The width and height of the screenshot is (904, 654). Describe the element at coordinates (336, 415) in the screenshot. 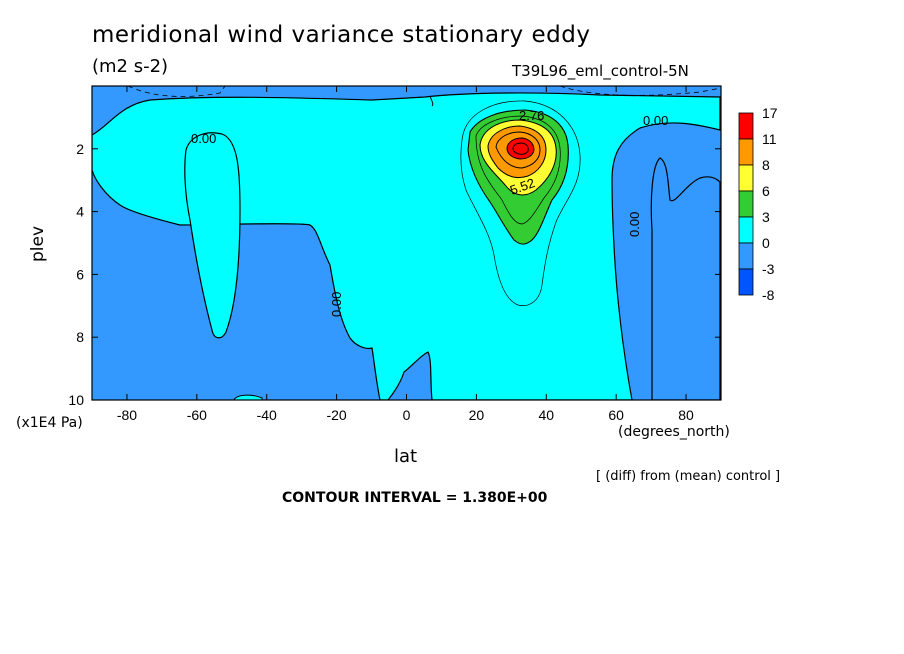

I see `x-tick-label: -20` at that location.